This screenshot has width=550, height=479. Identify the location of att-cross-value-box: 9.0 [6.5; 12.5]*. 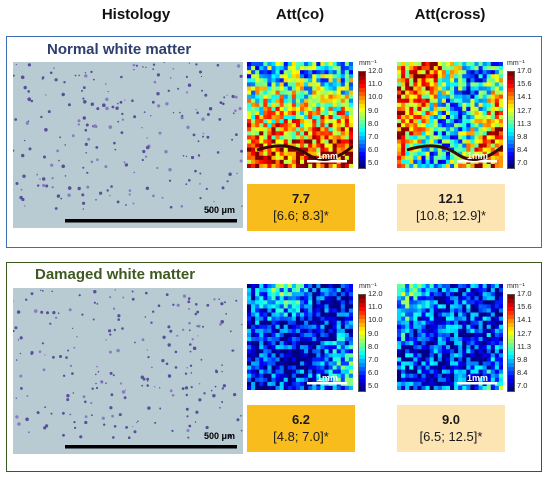
(451, 428).